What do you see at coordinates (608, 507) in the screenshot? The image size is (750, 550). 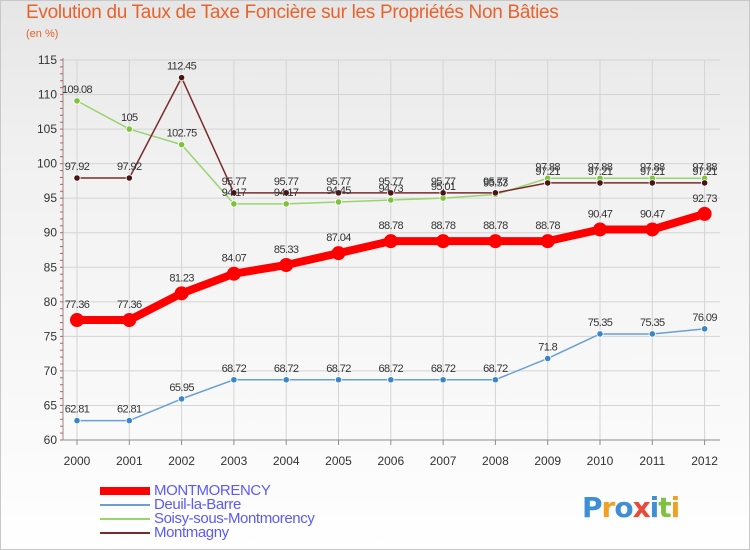 I see `logo-letter: r` at bounding box center [608, 507].